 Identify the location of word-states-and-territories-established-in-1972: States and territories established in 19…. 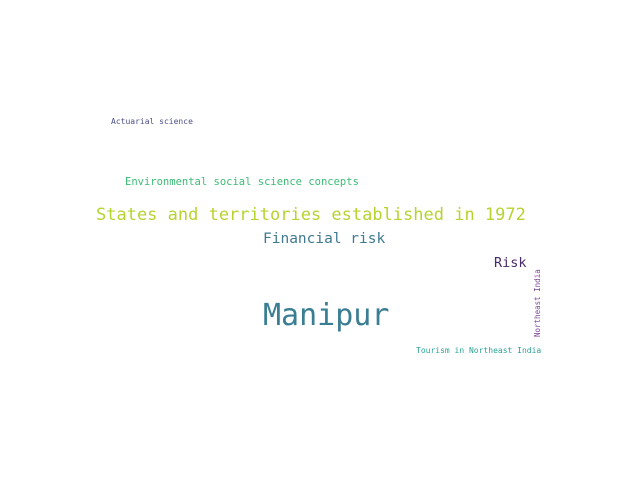
(311, 215).